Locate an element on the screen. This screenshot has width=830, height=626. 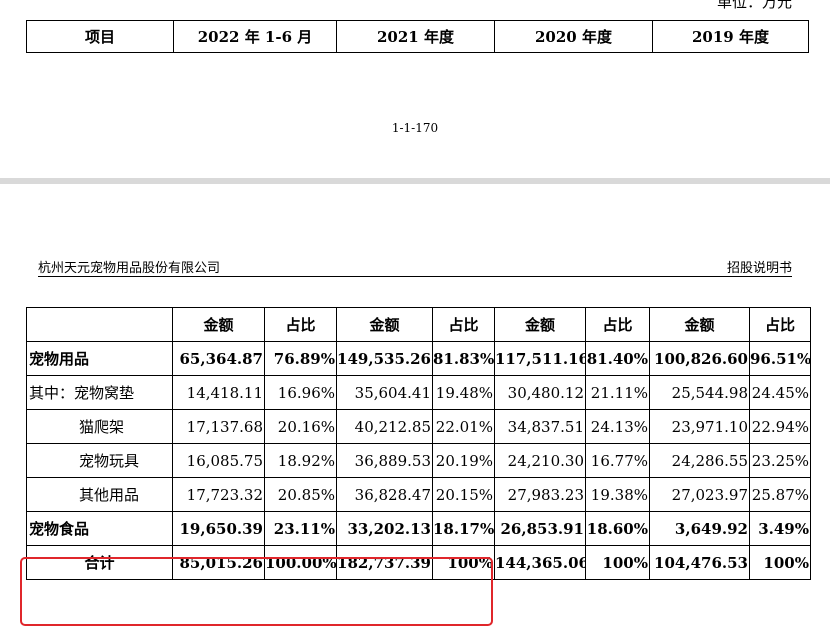
row-label: 猫爬架 is located at coordinates (99, 426).